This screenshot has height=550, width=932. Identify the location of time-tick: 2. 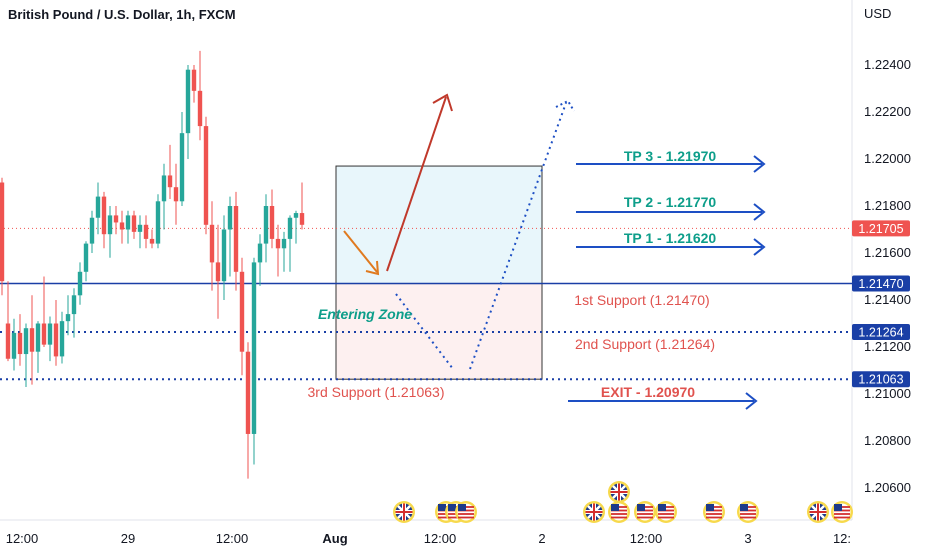
(541, 538).